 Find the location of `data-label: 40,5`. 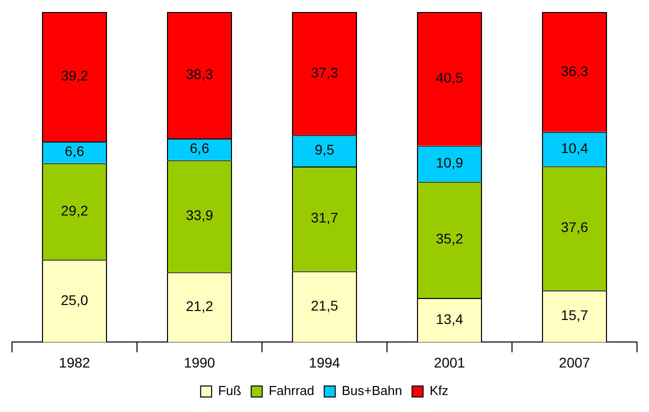

data-label: 40,5 is located at coordinates (450, 78).